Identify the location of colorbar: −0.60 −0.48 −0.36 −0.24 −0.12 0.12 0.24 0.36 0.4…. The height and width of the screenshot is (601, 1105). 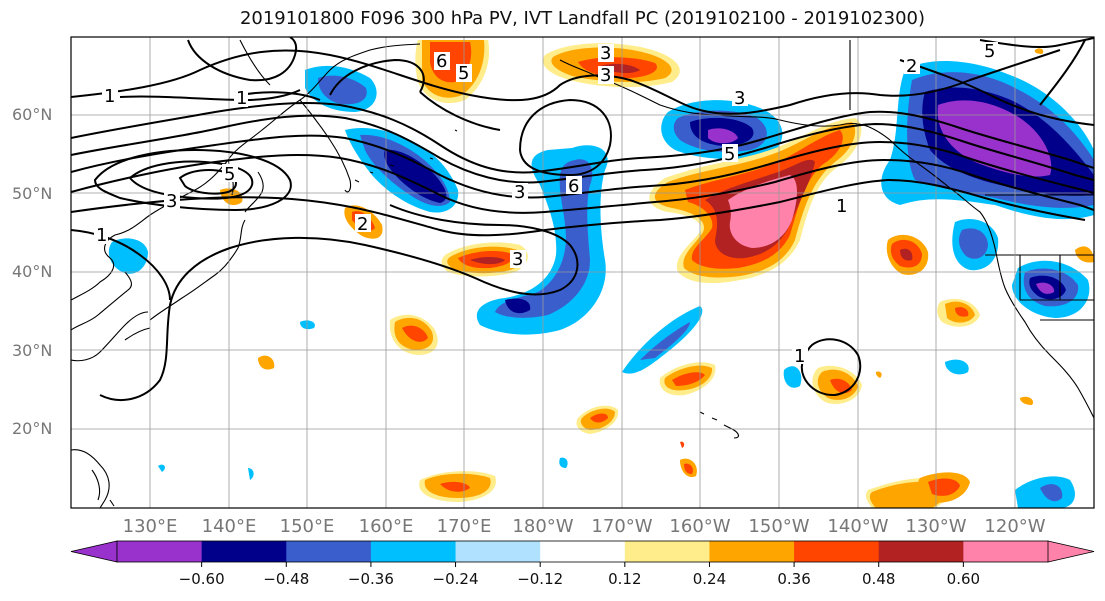
(582, 564).